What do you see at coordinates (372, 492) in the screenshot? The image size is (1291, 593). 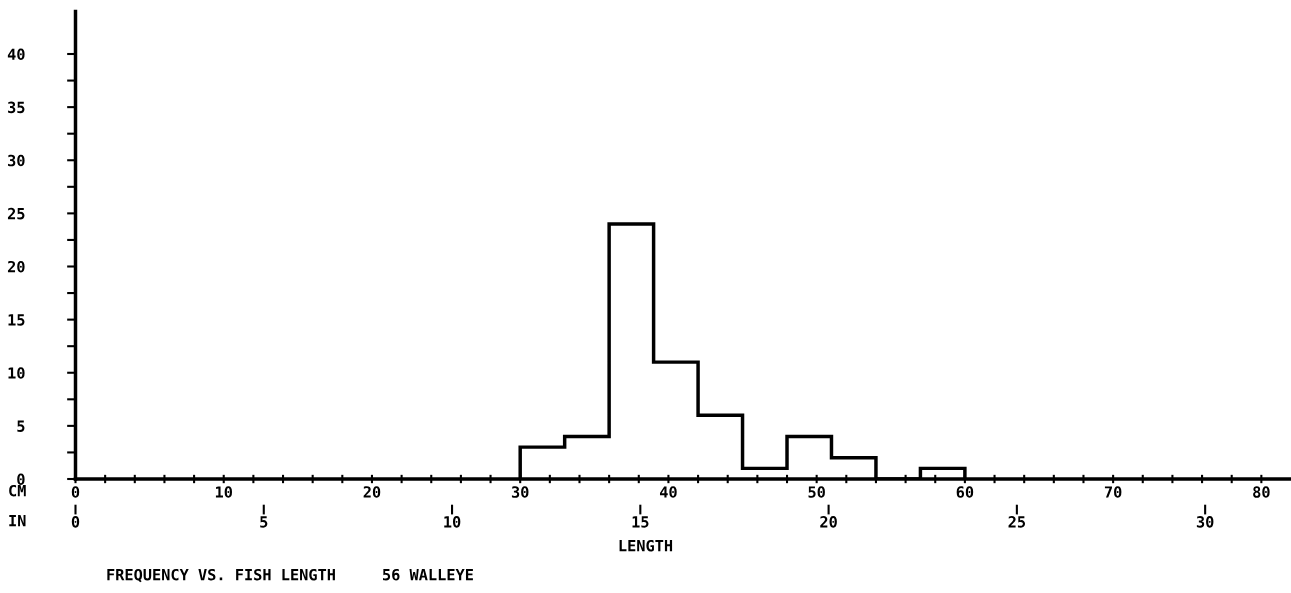 I see `x-tick-label: 20` at bounding box center [372, 492].